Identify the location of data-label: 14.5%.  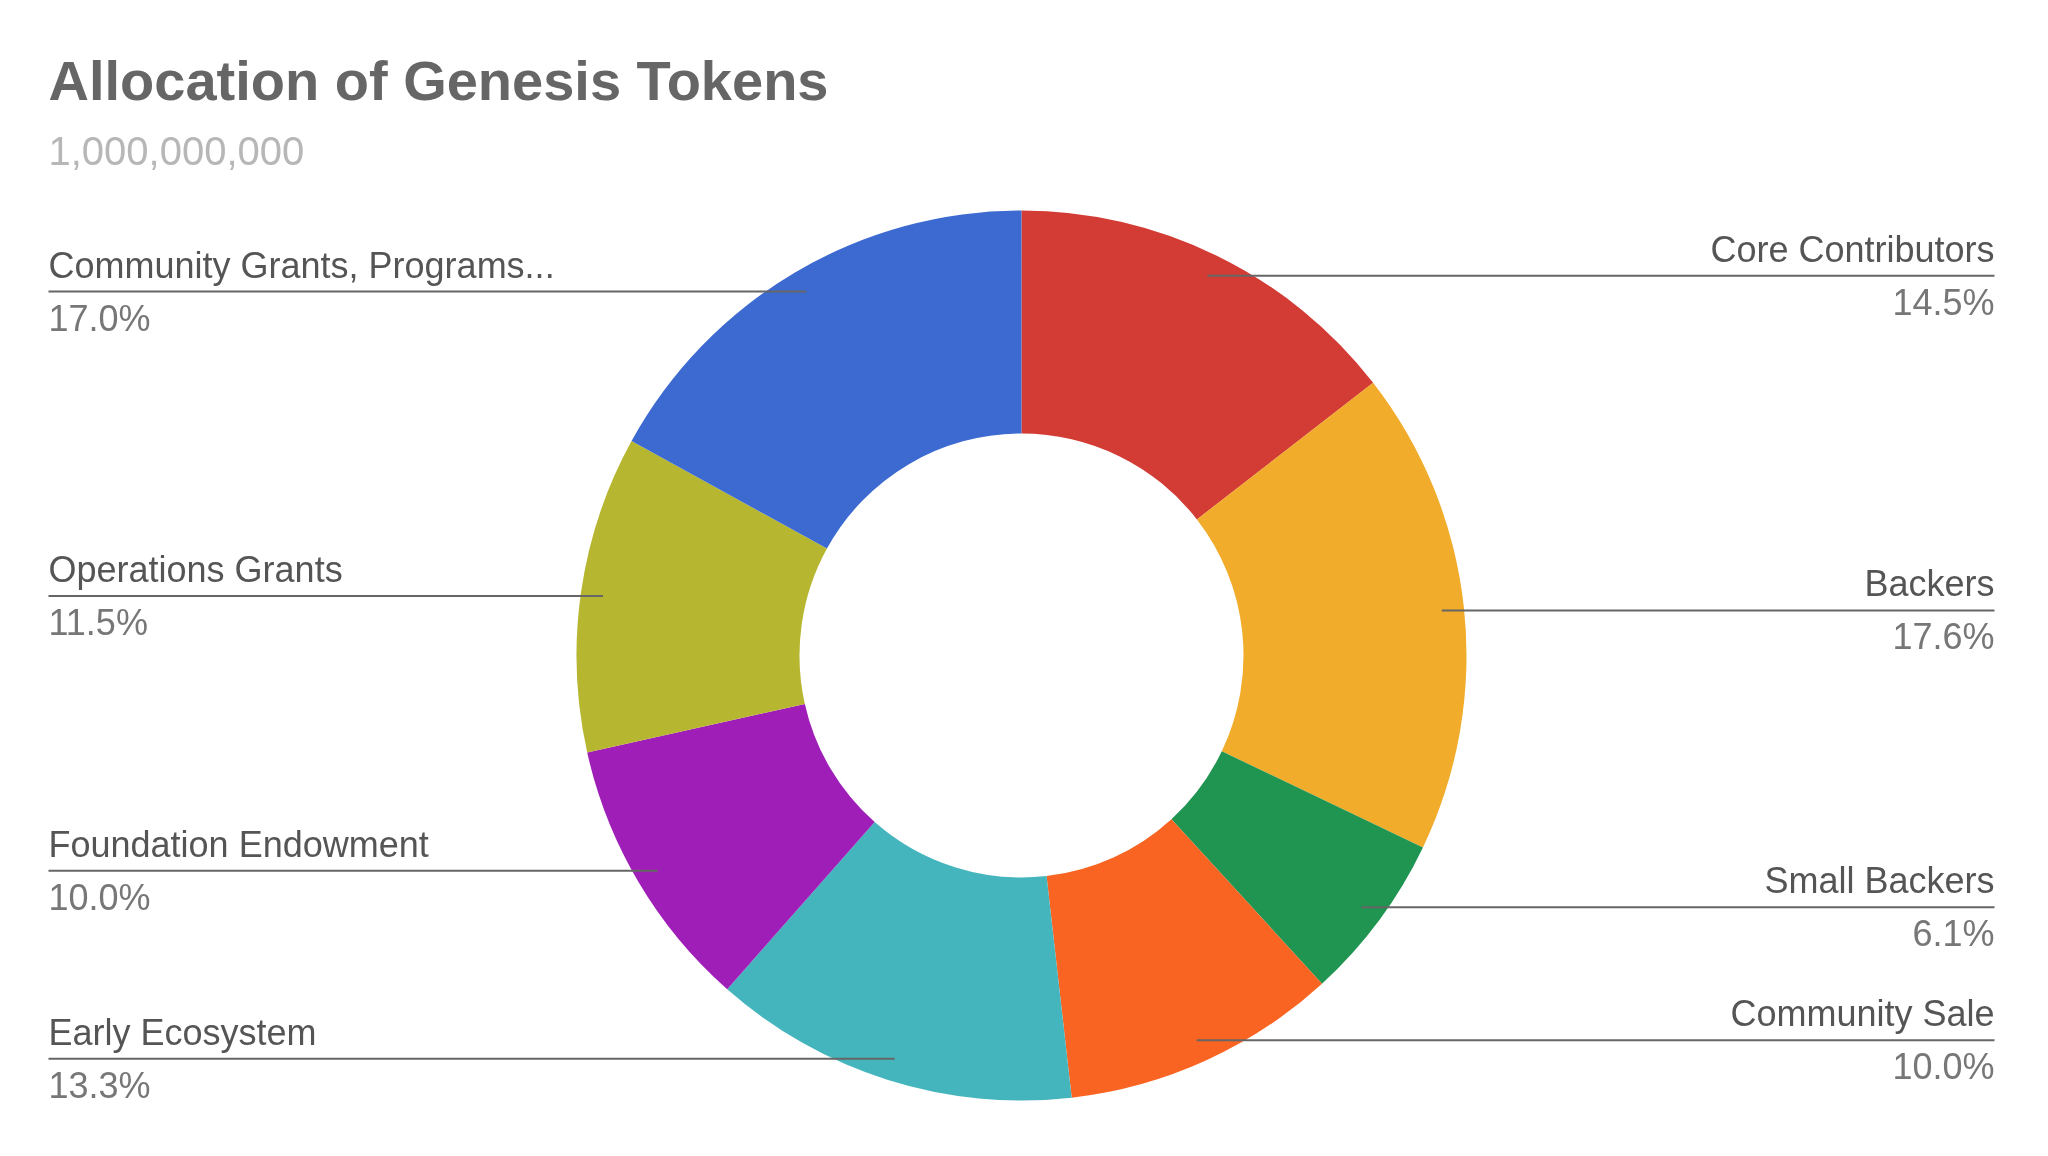
(1943, 302).